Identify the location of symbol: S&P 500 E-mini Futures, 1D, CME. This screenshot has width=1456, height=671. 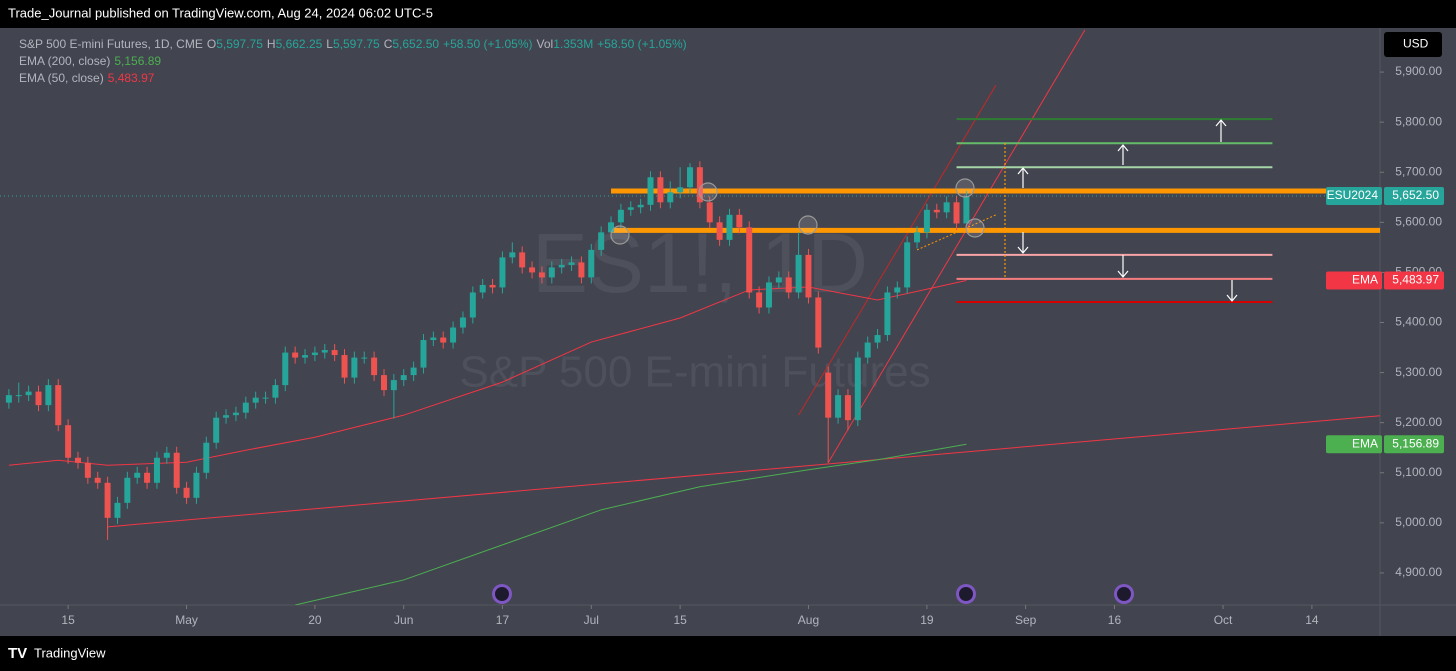
(111, 44).